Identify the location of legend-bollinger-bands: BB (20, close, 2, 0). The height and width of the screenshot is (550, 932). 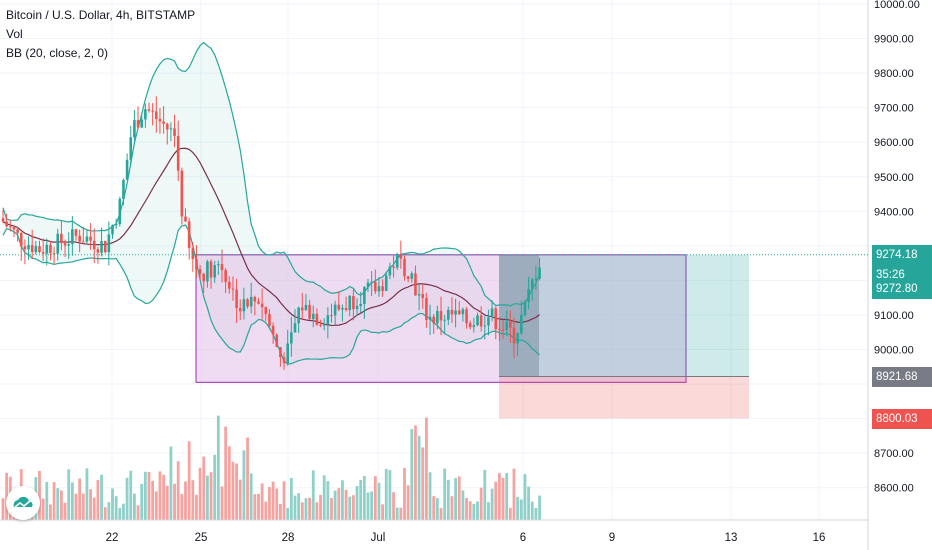
(57, 53).